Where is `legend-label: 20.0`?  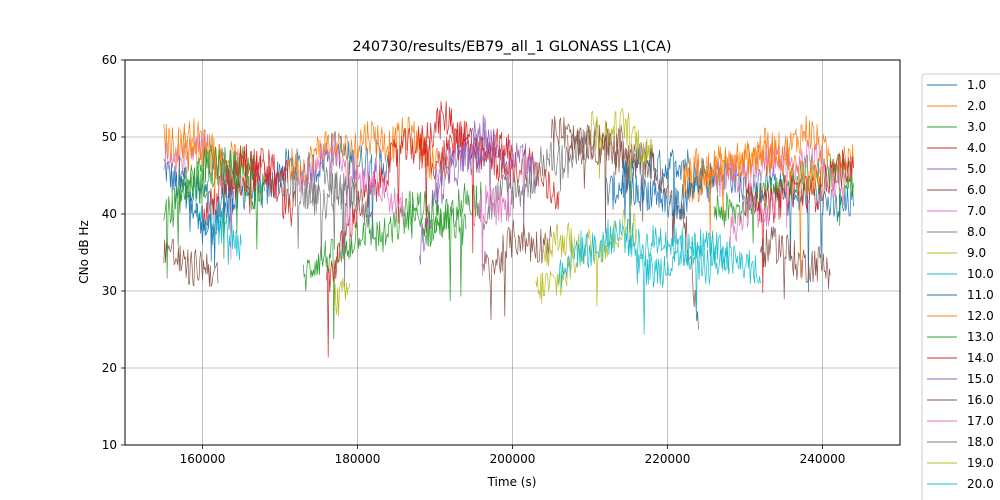
legend-label: 20.0 is located at coordinates (980, 484).